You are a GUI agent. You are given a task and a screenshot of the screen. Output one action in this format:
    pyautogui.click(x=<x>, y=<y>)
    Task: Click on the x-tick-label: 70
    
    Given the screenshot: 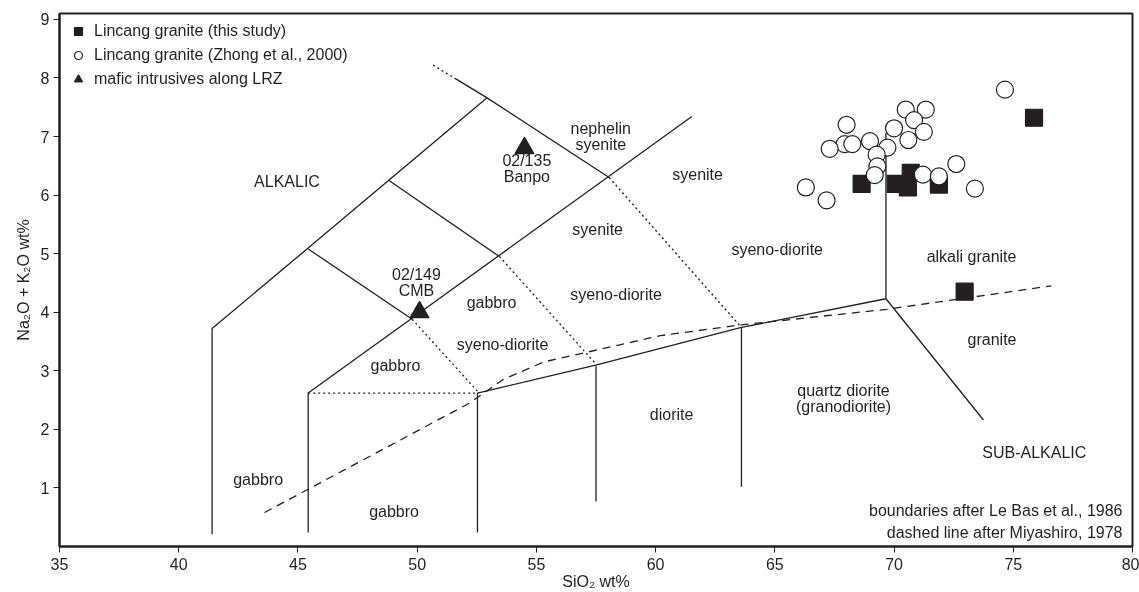 What is the action you would take?
    pyautogui.click(x=894, y=564)
    